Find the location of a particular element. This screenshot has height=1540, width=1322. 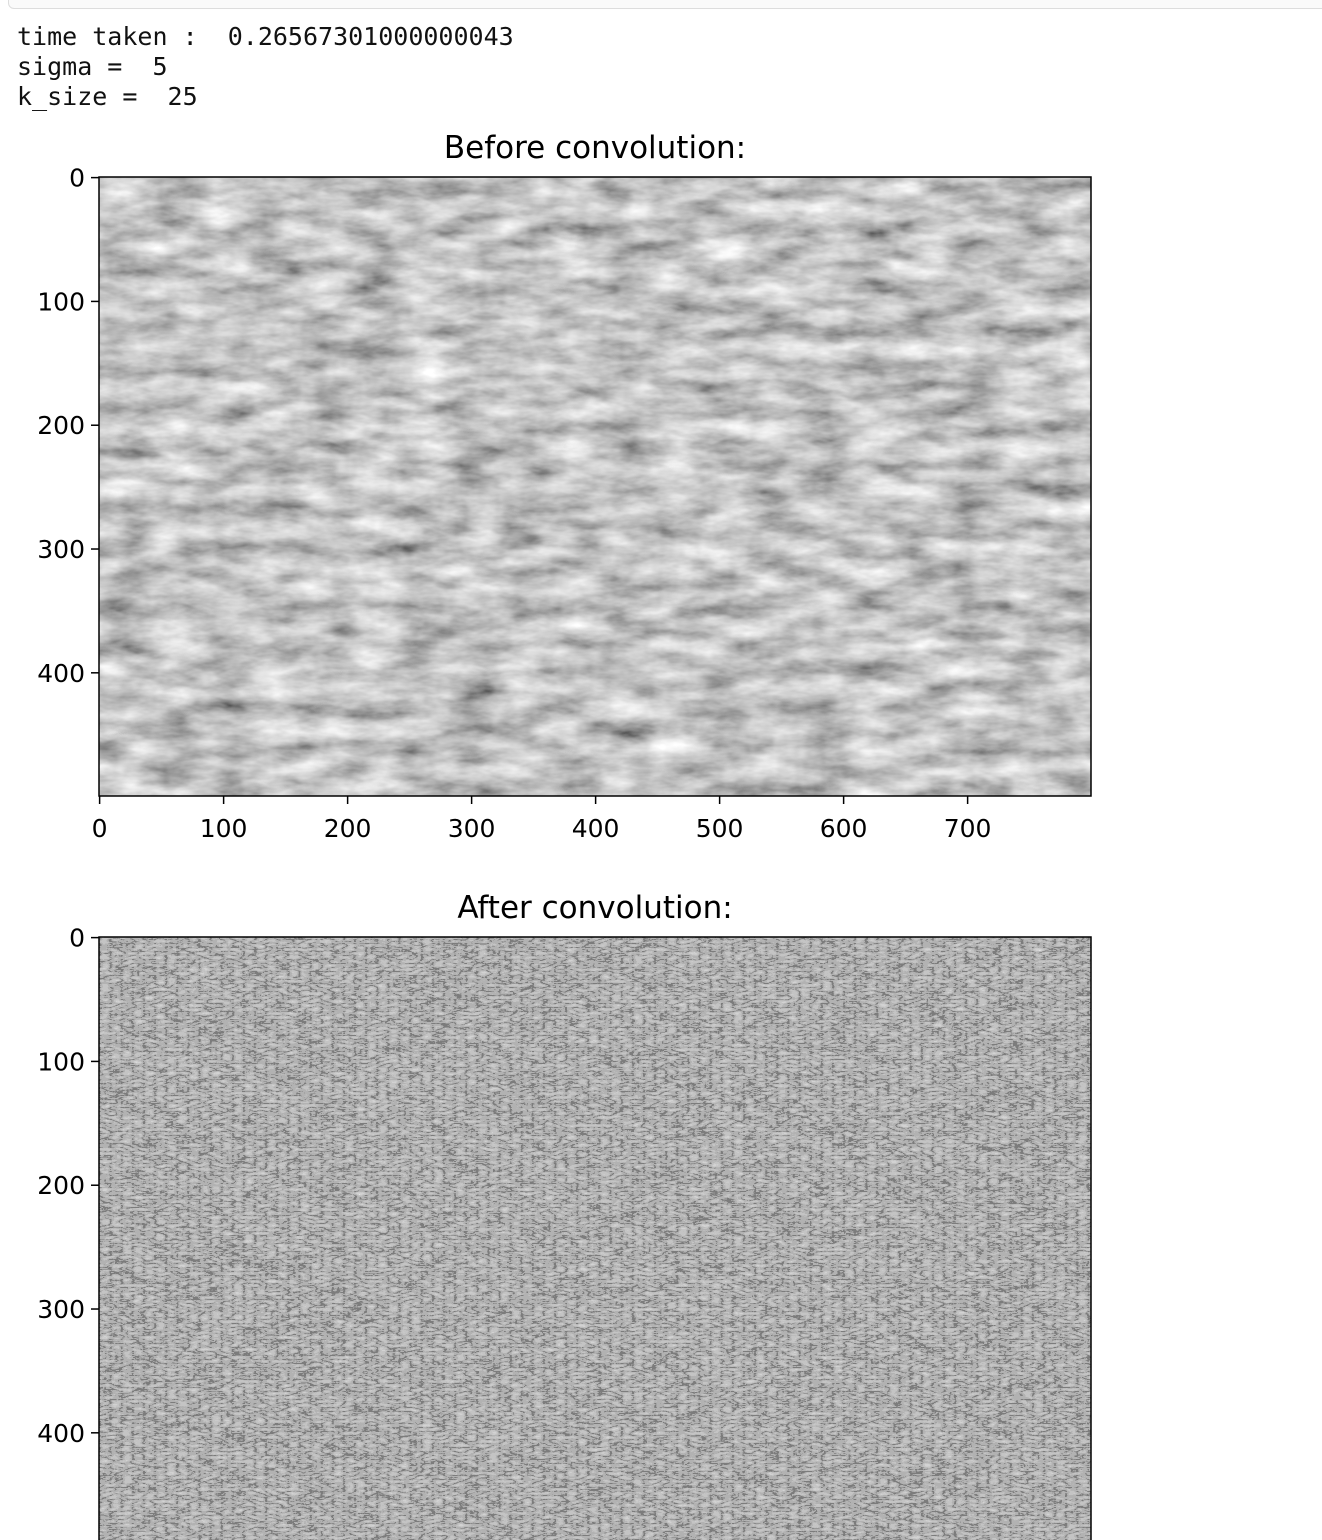

x-tick-label: 100 is located at coordinates (224, 828).